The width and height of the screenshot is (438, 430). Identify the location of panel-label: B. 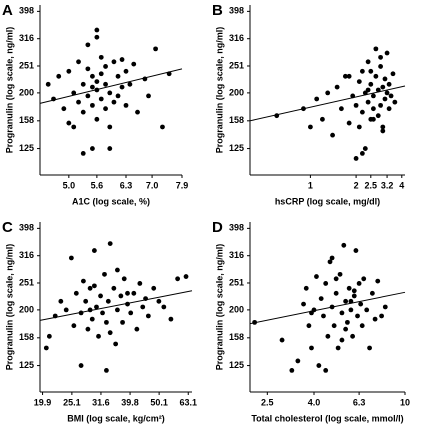
(217, 10).